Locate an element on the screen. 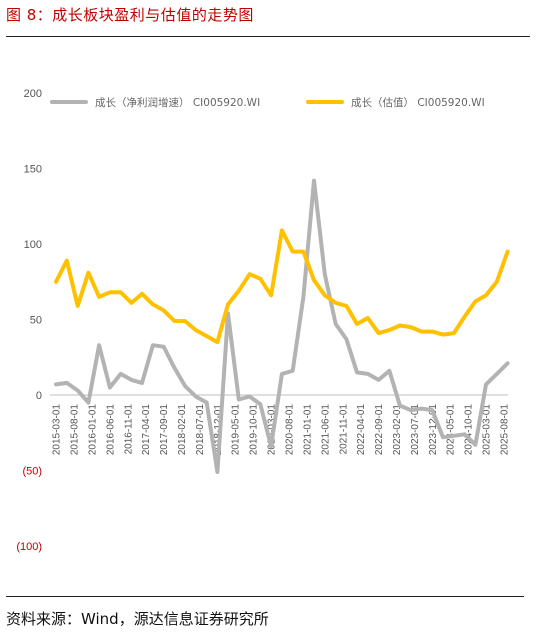  x-tick-label: 2021-01-01 is located at coordinates (308, 430).